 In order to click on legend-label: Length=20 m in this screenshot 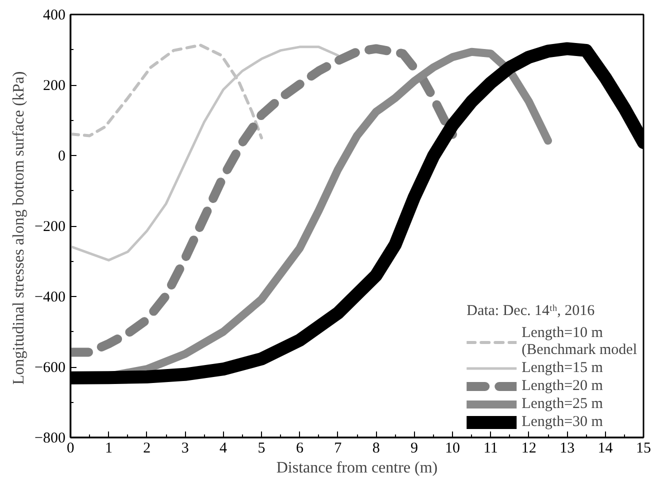, I will do `click(562, 386)`.